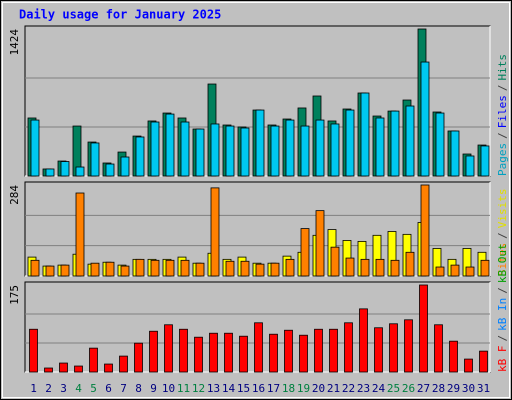 The image size is (512, 400). What do you see at coordinates (502, 159) in the screenshot?
I see `legend-entry: Pages` at bounding box center [502, 159].